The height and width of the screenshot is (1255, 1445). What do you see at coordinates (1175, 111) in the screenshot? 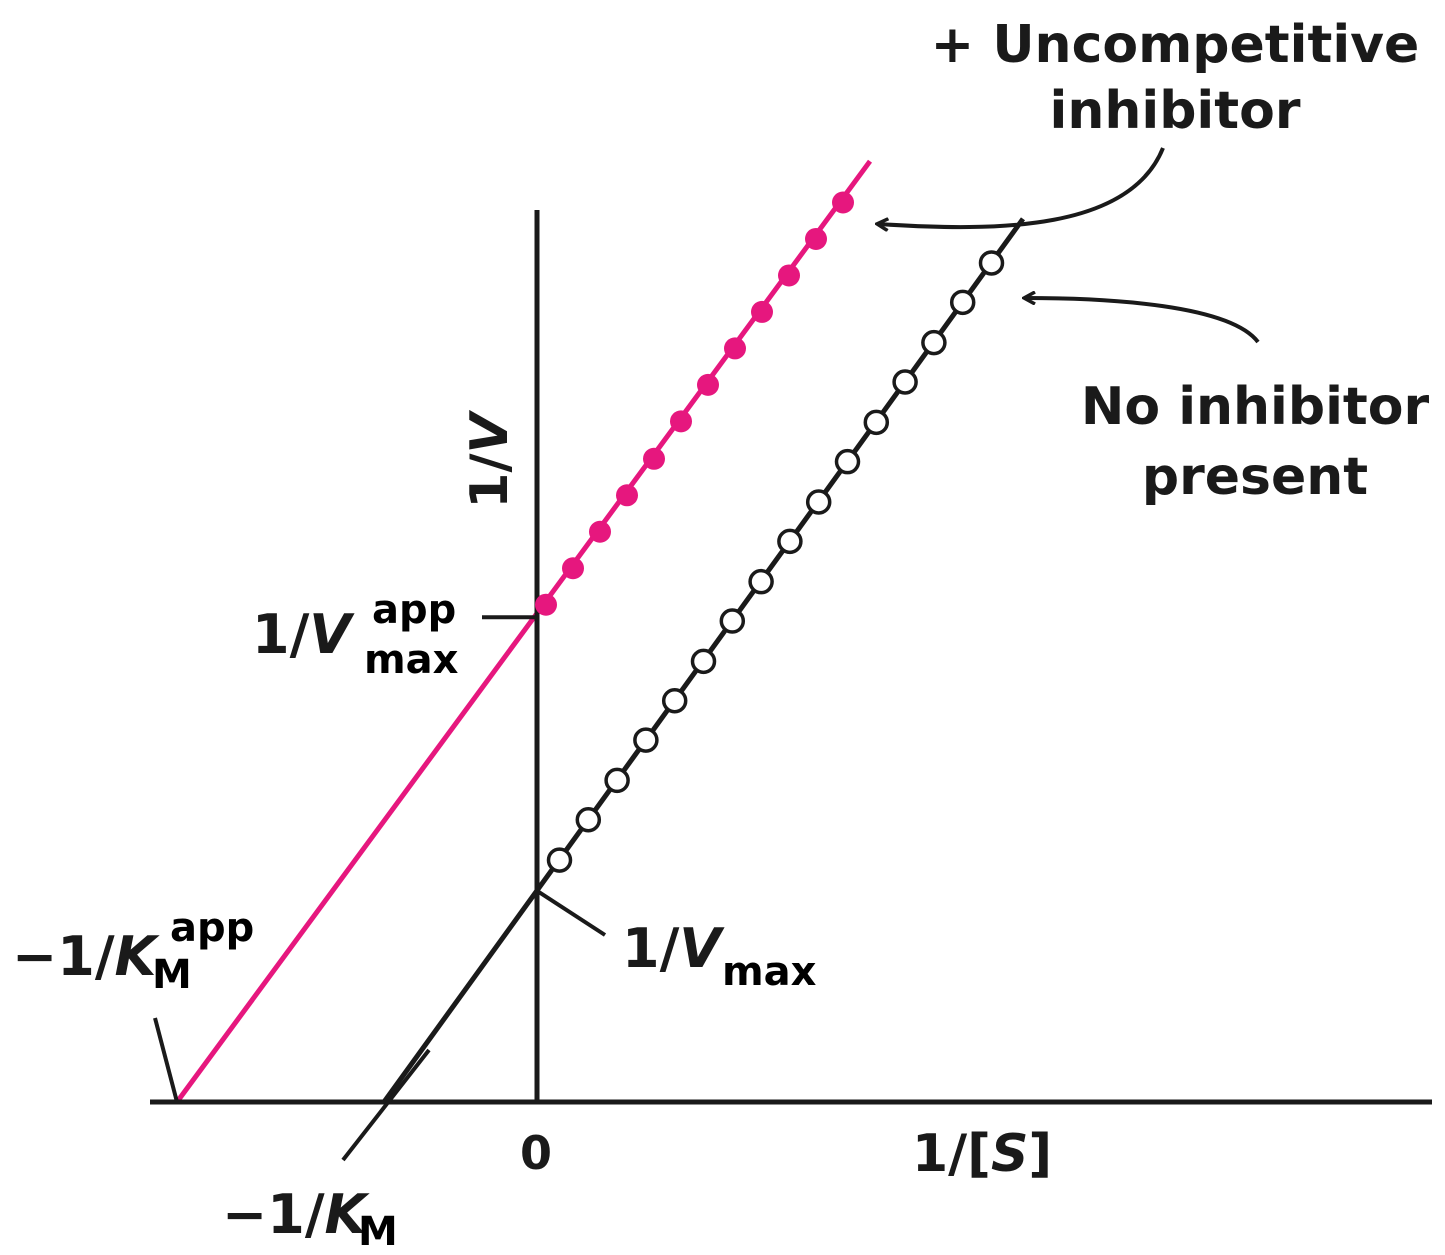
I see `inhibitor-label-line-2: inhibitor` at bounding box center [1175, 111].